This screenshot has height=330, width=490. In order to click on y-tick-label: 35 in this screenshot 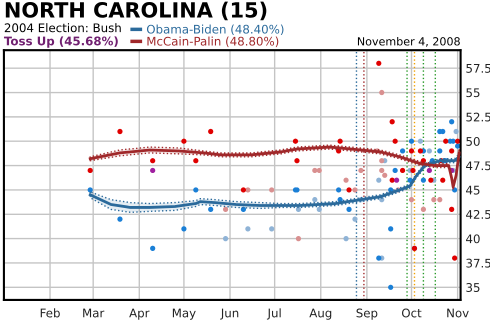, I will do `click(473, 287)`.